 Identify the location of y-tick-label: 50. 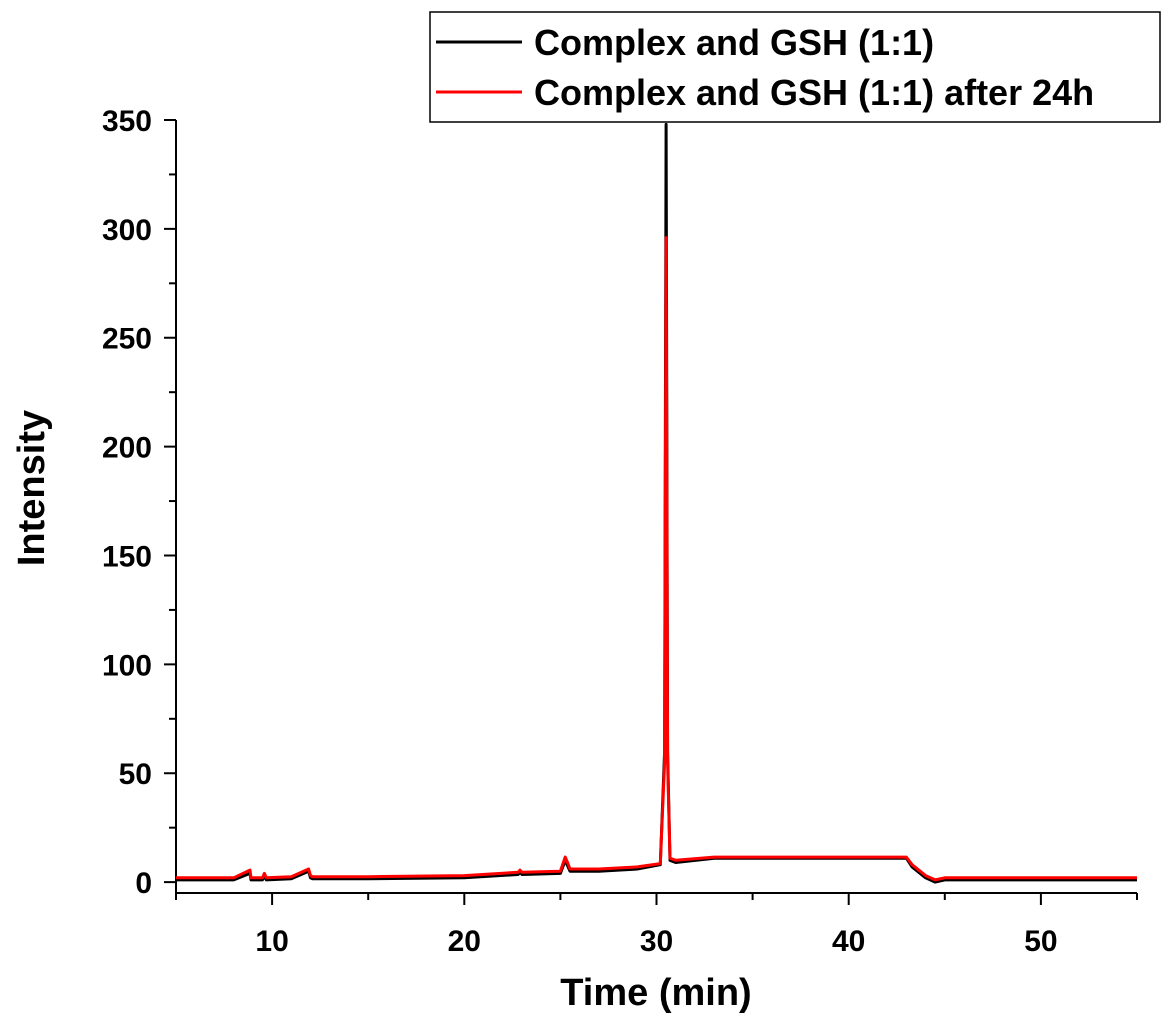
(135, 774).